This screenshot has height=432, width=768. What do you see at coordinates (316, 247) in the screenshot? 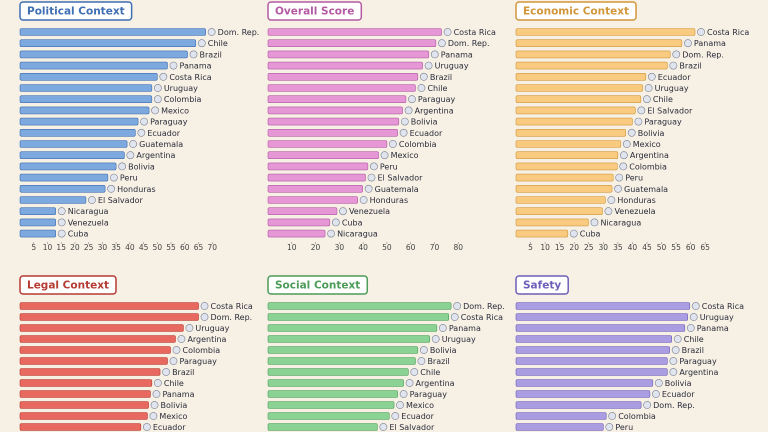
I see `x-tick-label: 20` at bounding box center [316, 247].